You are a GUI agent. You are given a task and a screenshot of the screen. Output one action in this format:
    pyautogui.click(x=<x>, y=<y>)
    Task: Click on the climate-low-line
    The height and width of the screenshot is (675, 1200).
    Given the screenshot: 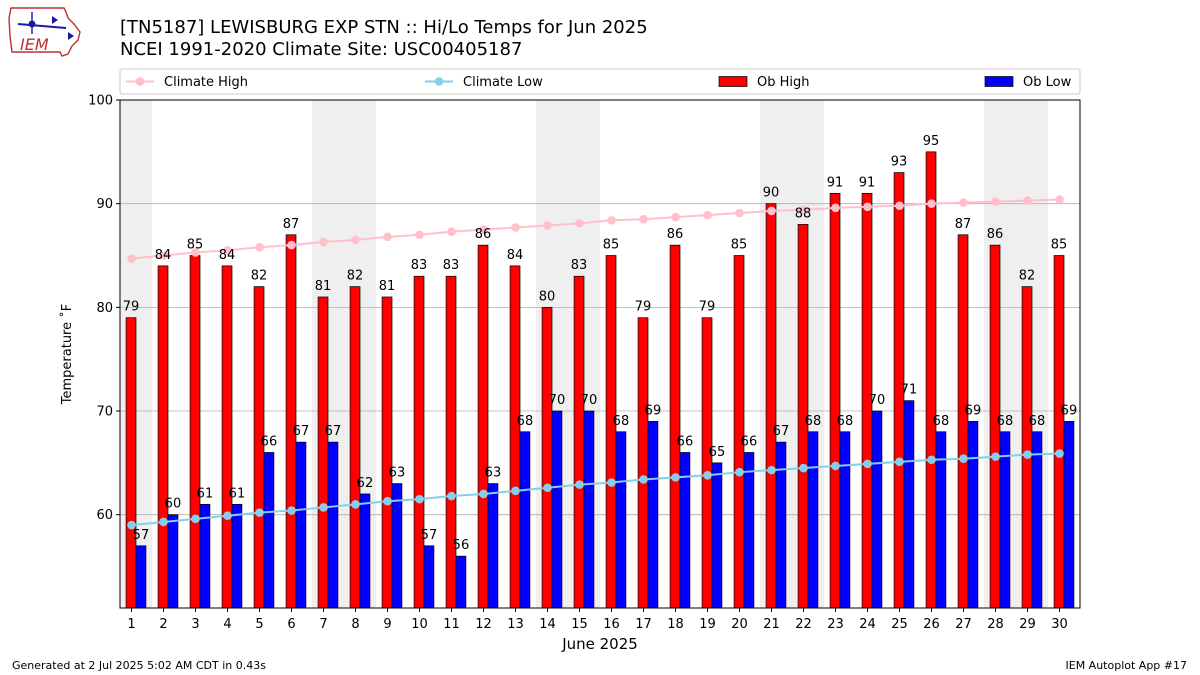 What is the action you would take?
    pyautogui.click(x=595, y=489)
    